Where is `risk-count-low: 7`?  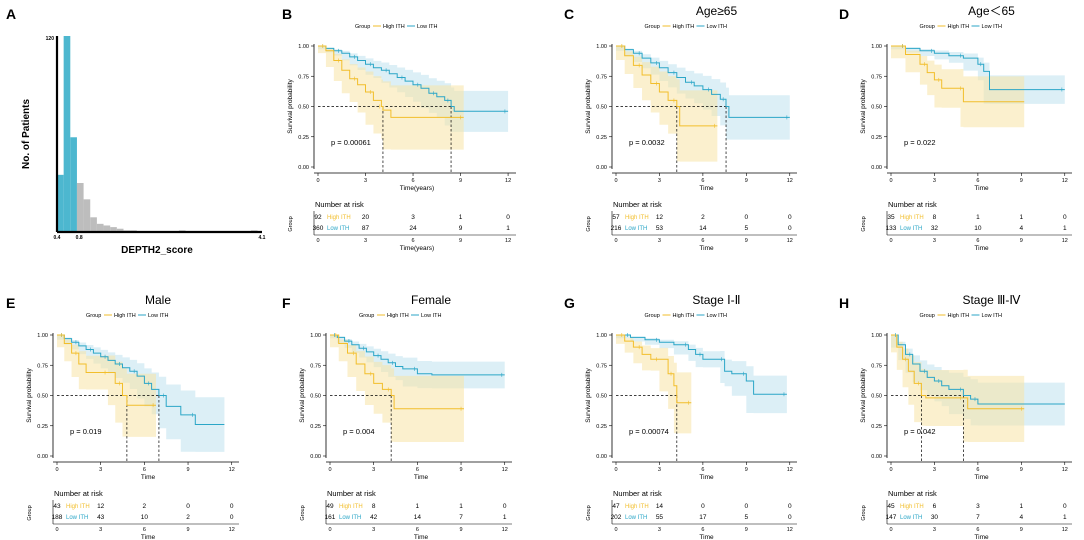 risk-count-low: 7 is located at coordinates (461, 517).